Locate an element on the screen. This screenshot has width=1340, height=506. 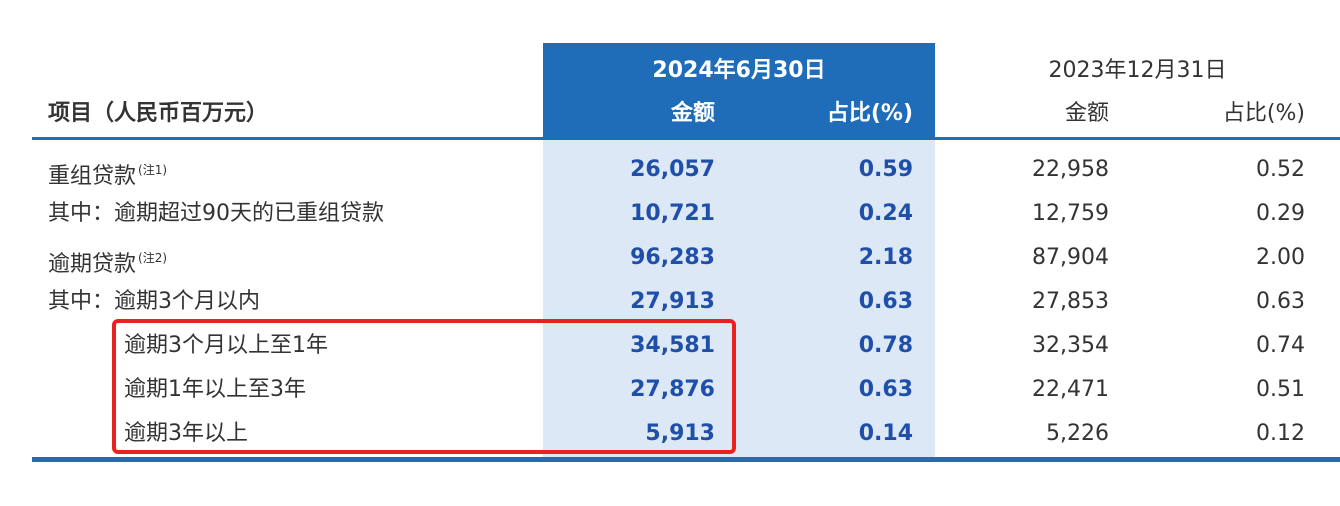
amount-prior: 12,759 is located at coordinates (1070, 213).